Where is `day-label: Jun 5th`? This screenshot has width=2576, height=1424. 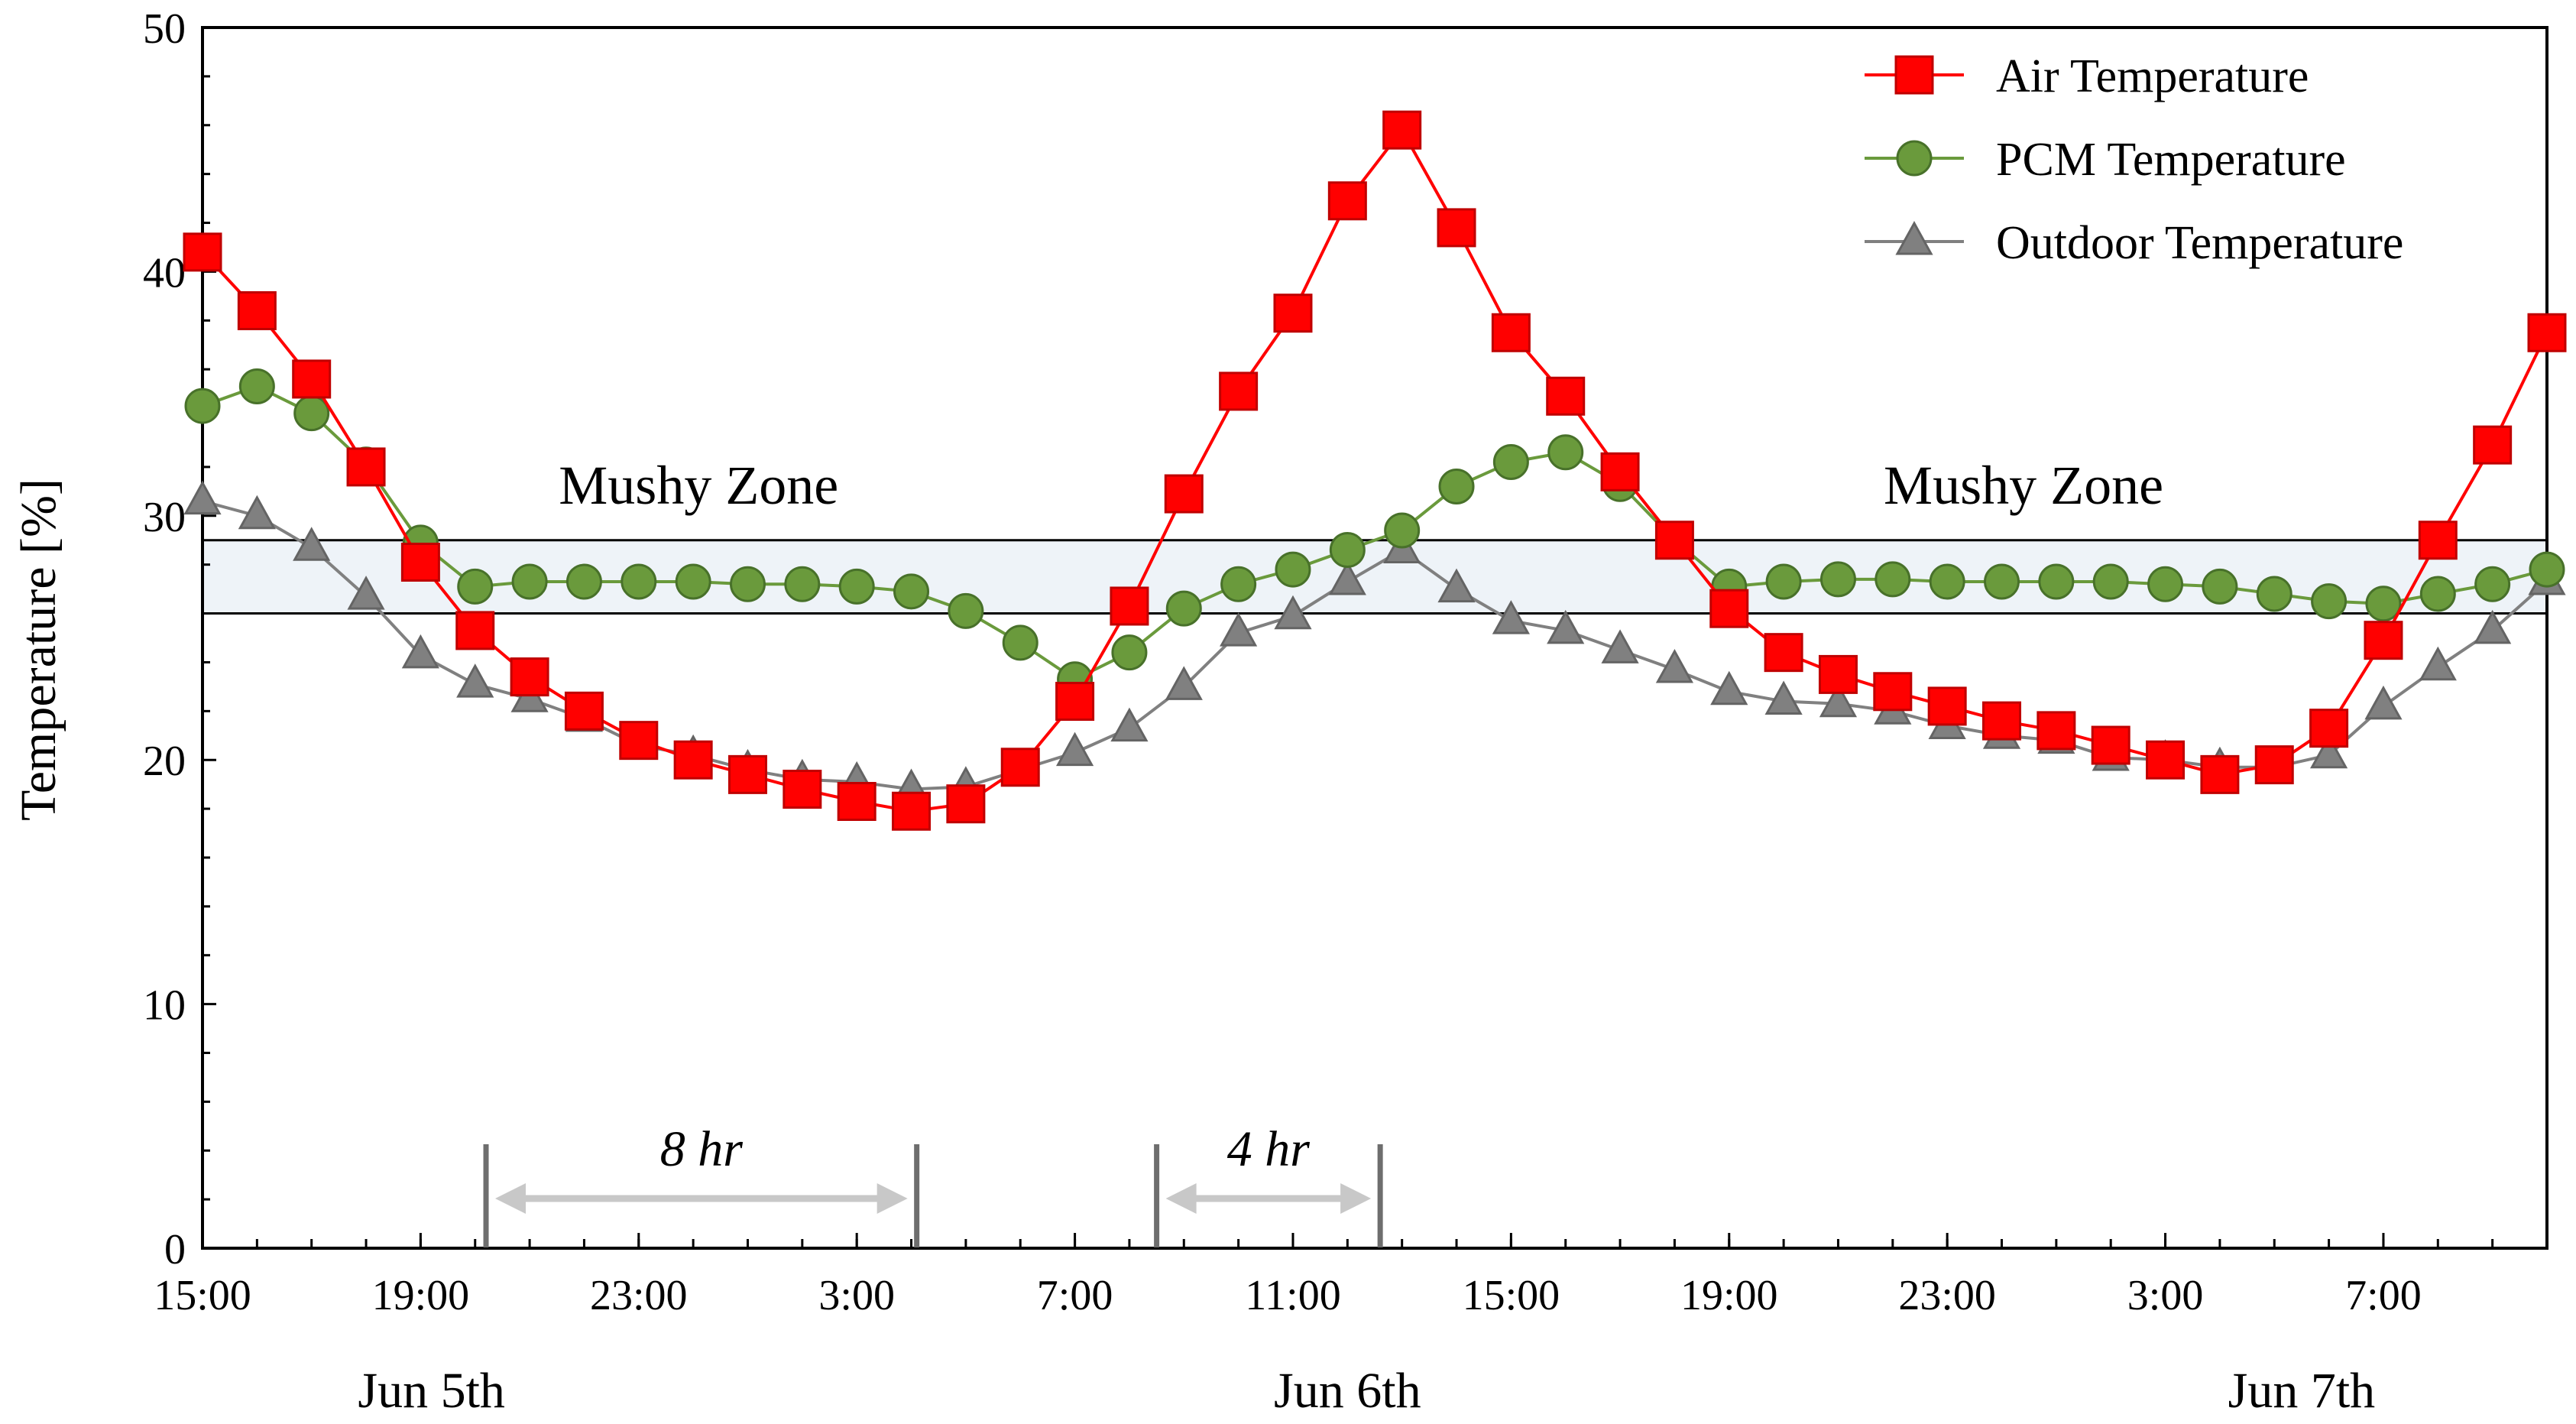 day-label: Jun 5th is located at coordinates (431, 1391).